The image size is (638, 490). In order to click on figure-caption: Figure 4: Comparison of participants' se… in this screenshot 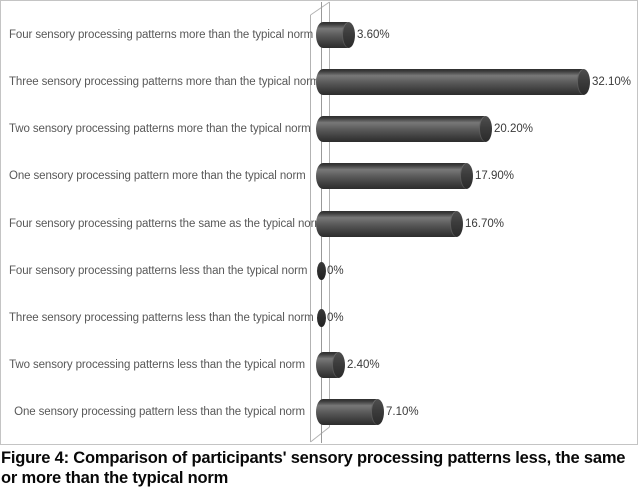, I will do `click(313, 468)`.